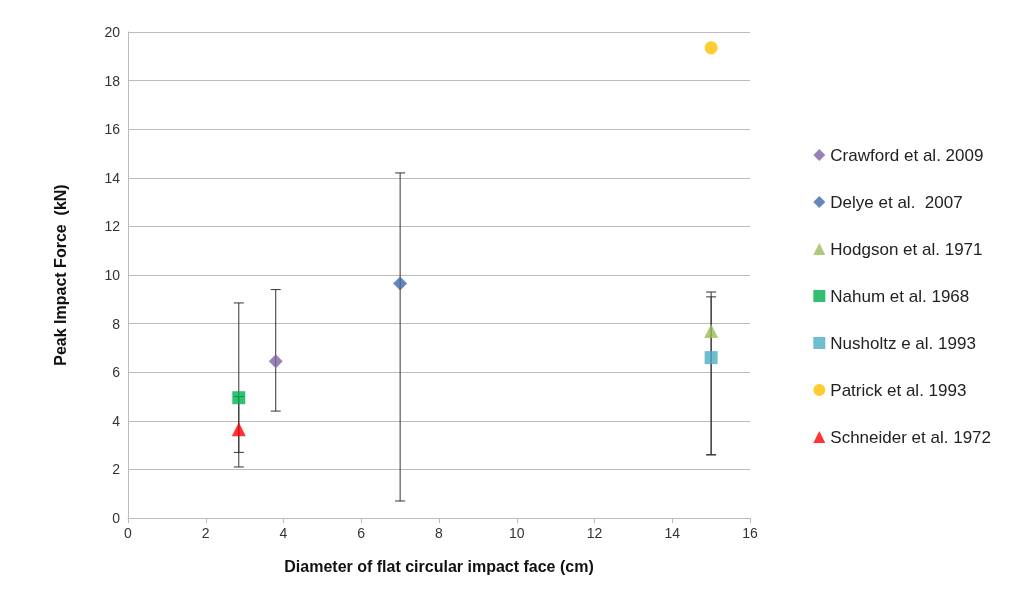 The width and height of the screenshot is (1014, 592). I want to click on x-tick-label: 0, so click(128, 533).